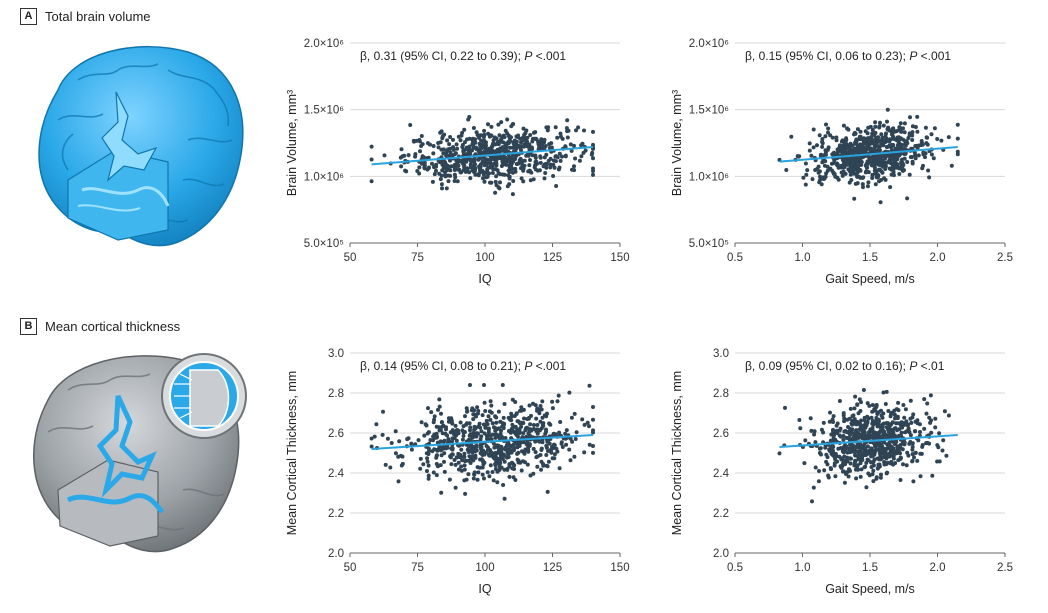  I want to click on x-axis-label: Gait Speed, m/s, so click(870, 589).